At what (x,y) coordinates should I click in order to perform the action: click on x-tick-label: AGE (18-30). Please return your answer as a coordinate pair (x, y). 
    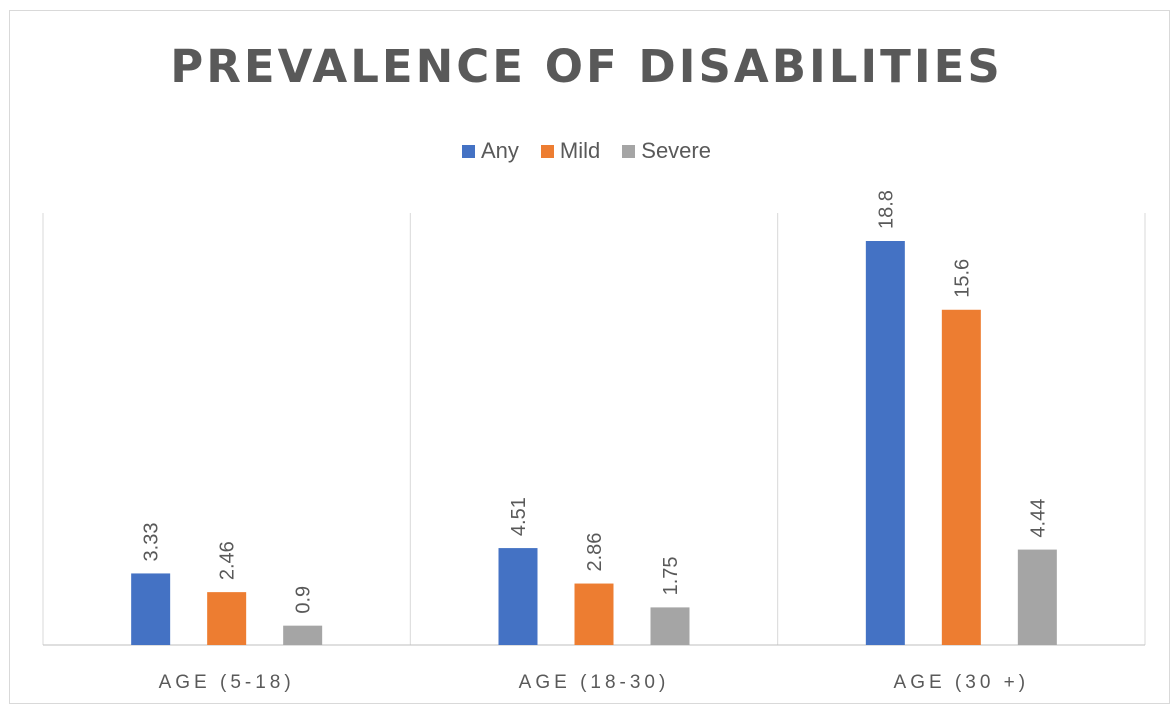
    Looking at the image, I should click on (594, 682).